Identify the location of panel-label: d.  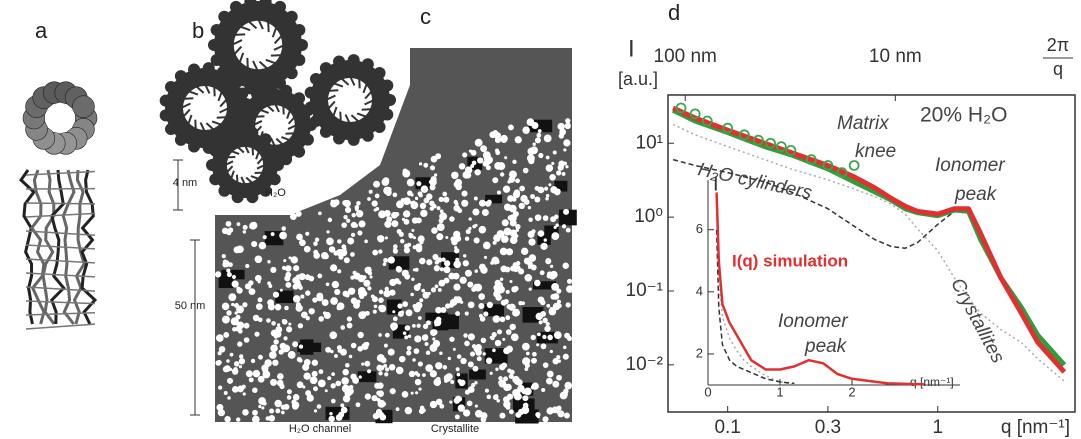
(674, 12).